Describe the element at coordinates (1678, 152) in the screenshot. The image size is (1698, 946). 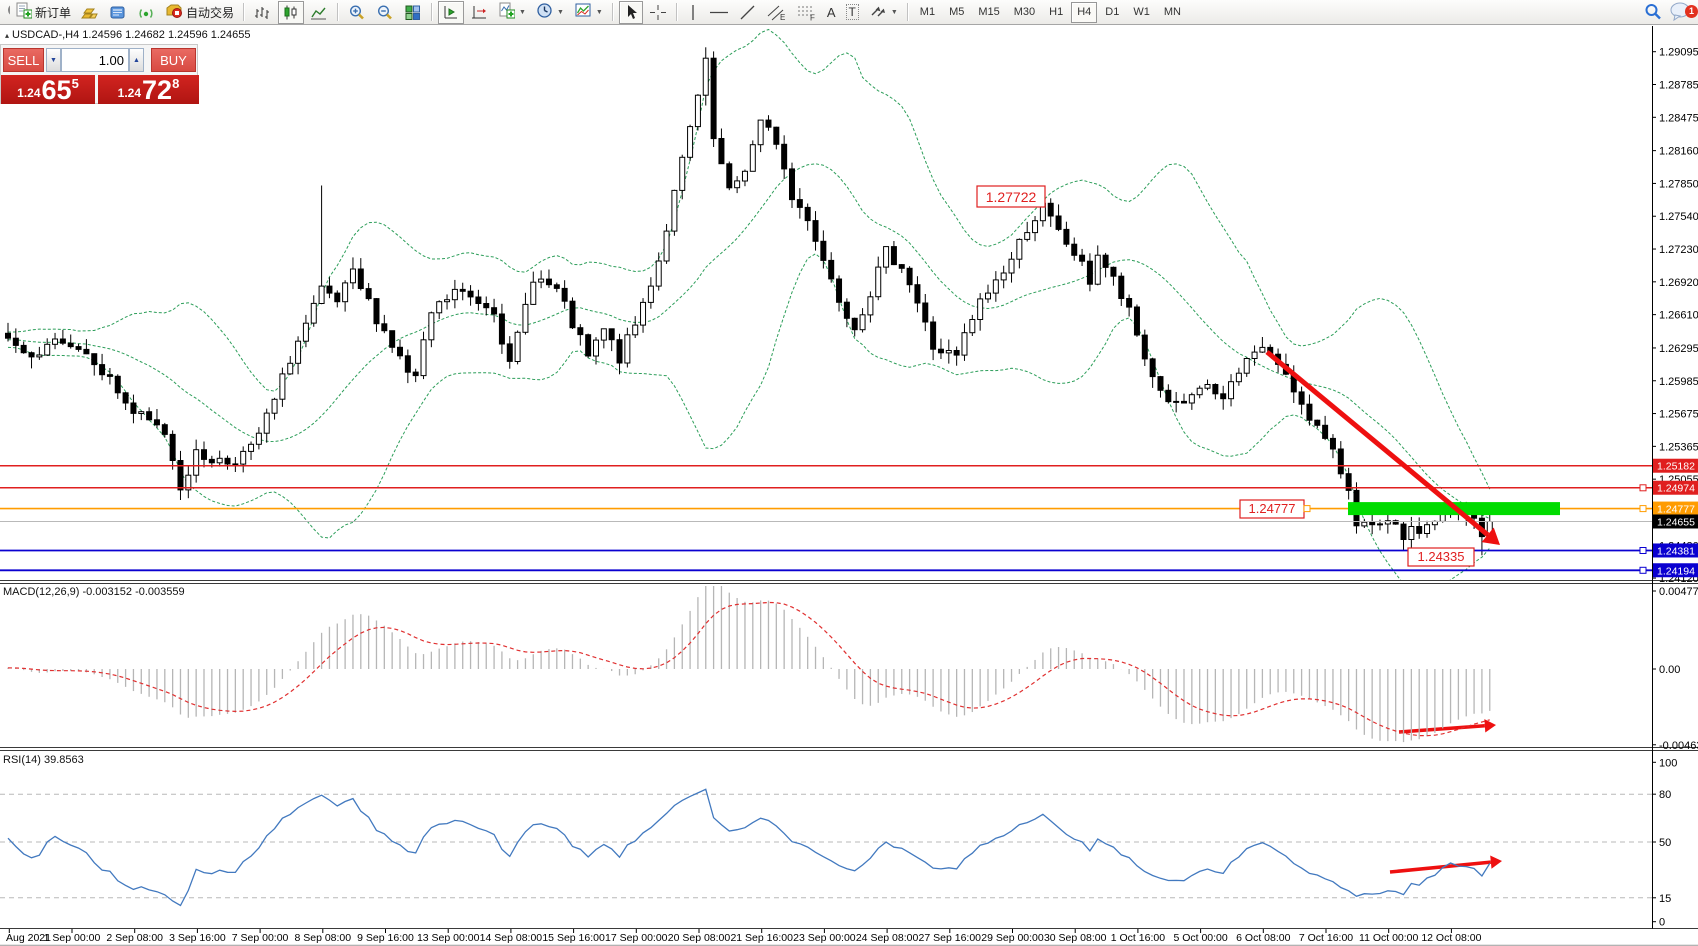
I see `price-tick: 1.28160` at that location.